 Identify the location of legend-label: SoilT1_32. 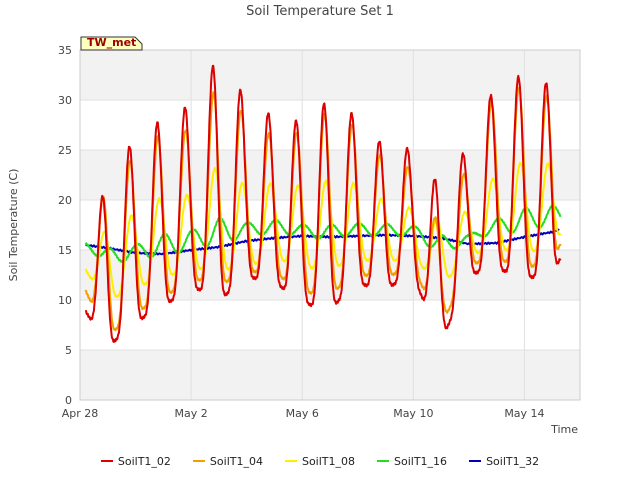
(513, 461).